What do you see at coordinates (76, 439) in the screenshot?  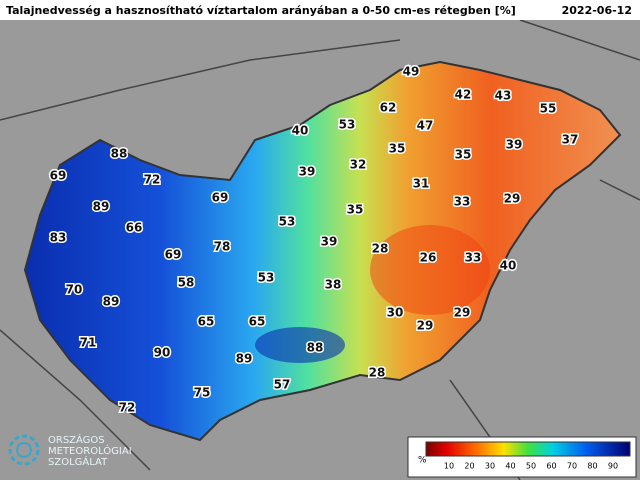 I see `logo-line: ORSZÁGOS` at bounding box center [76, 439].